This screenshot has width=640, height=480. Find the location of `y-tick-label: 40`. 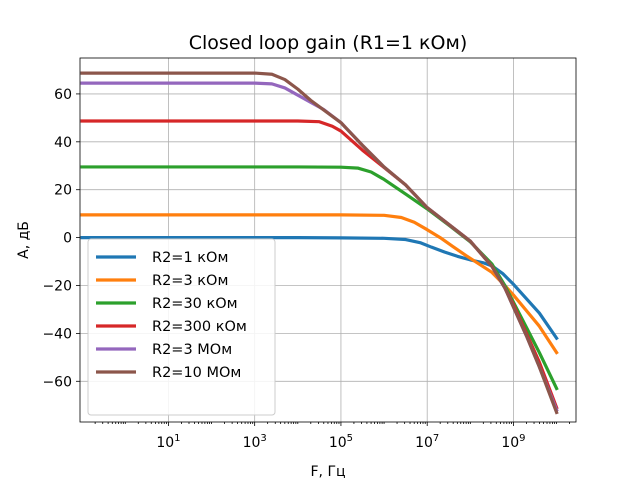

y-tick-label: 40 is located at coordinates (63, 143).